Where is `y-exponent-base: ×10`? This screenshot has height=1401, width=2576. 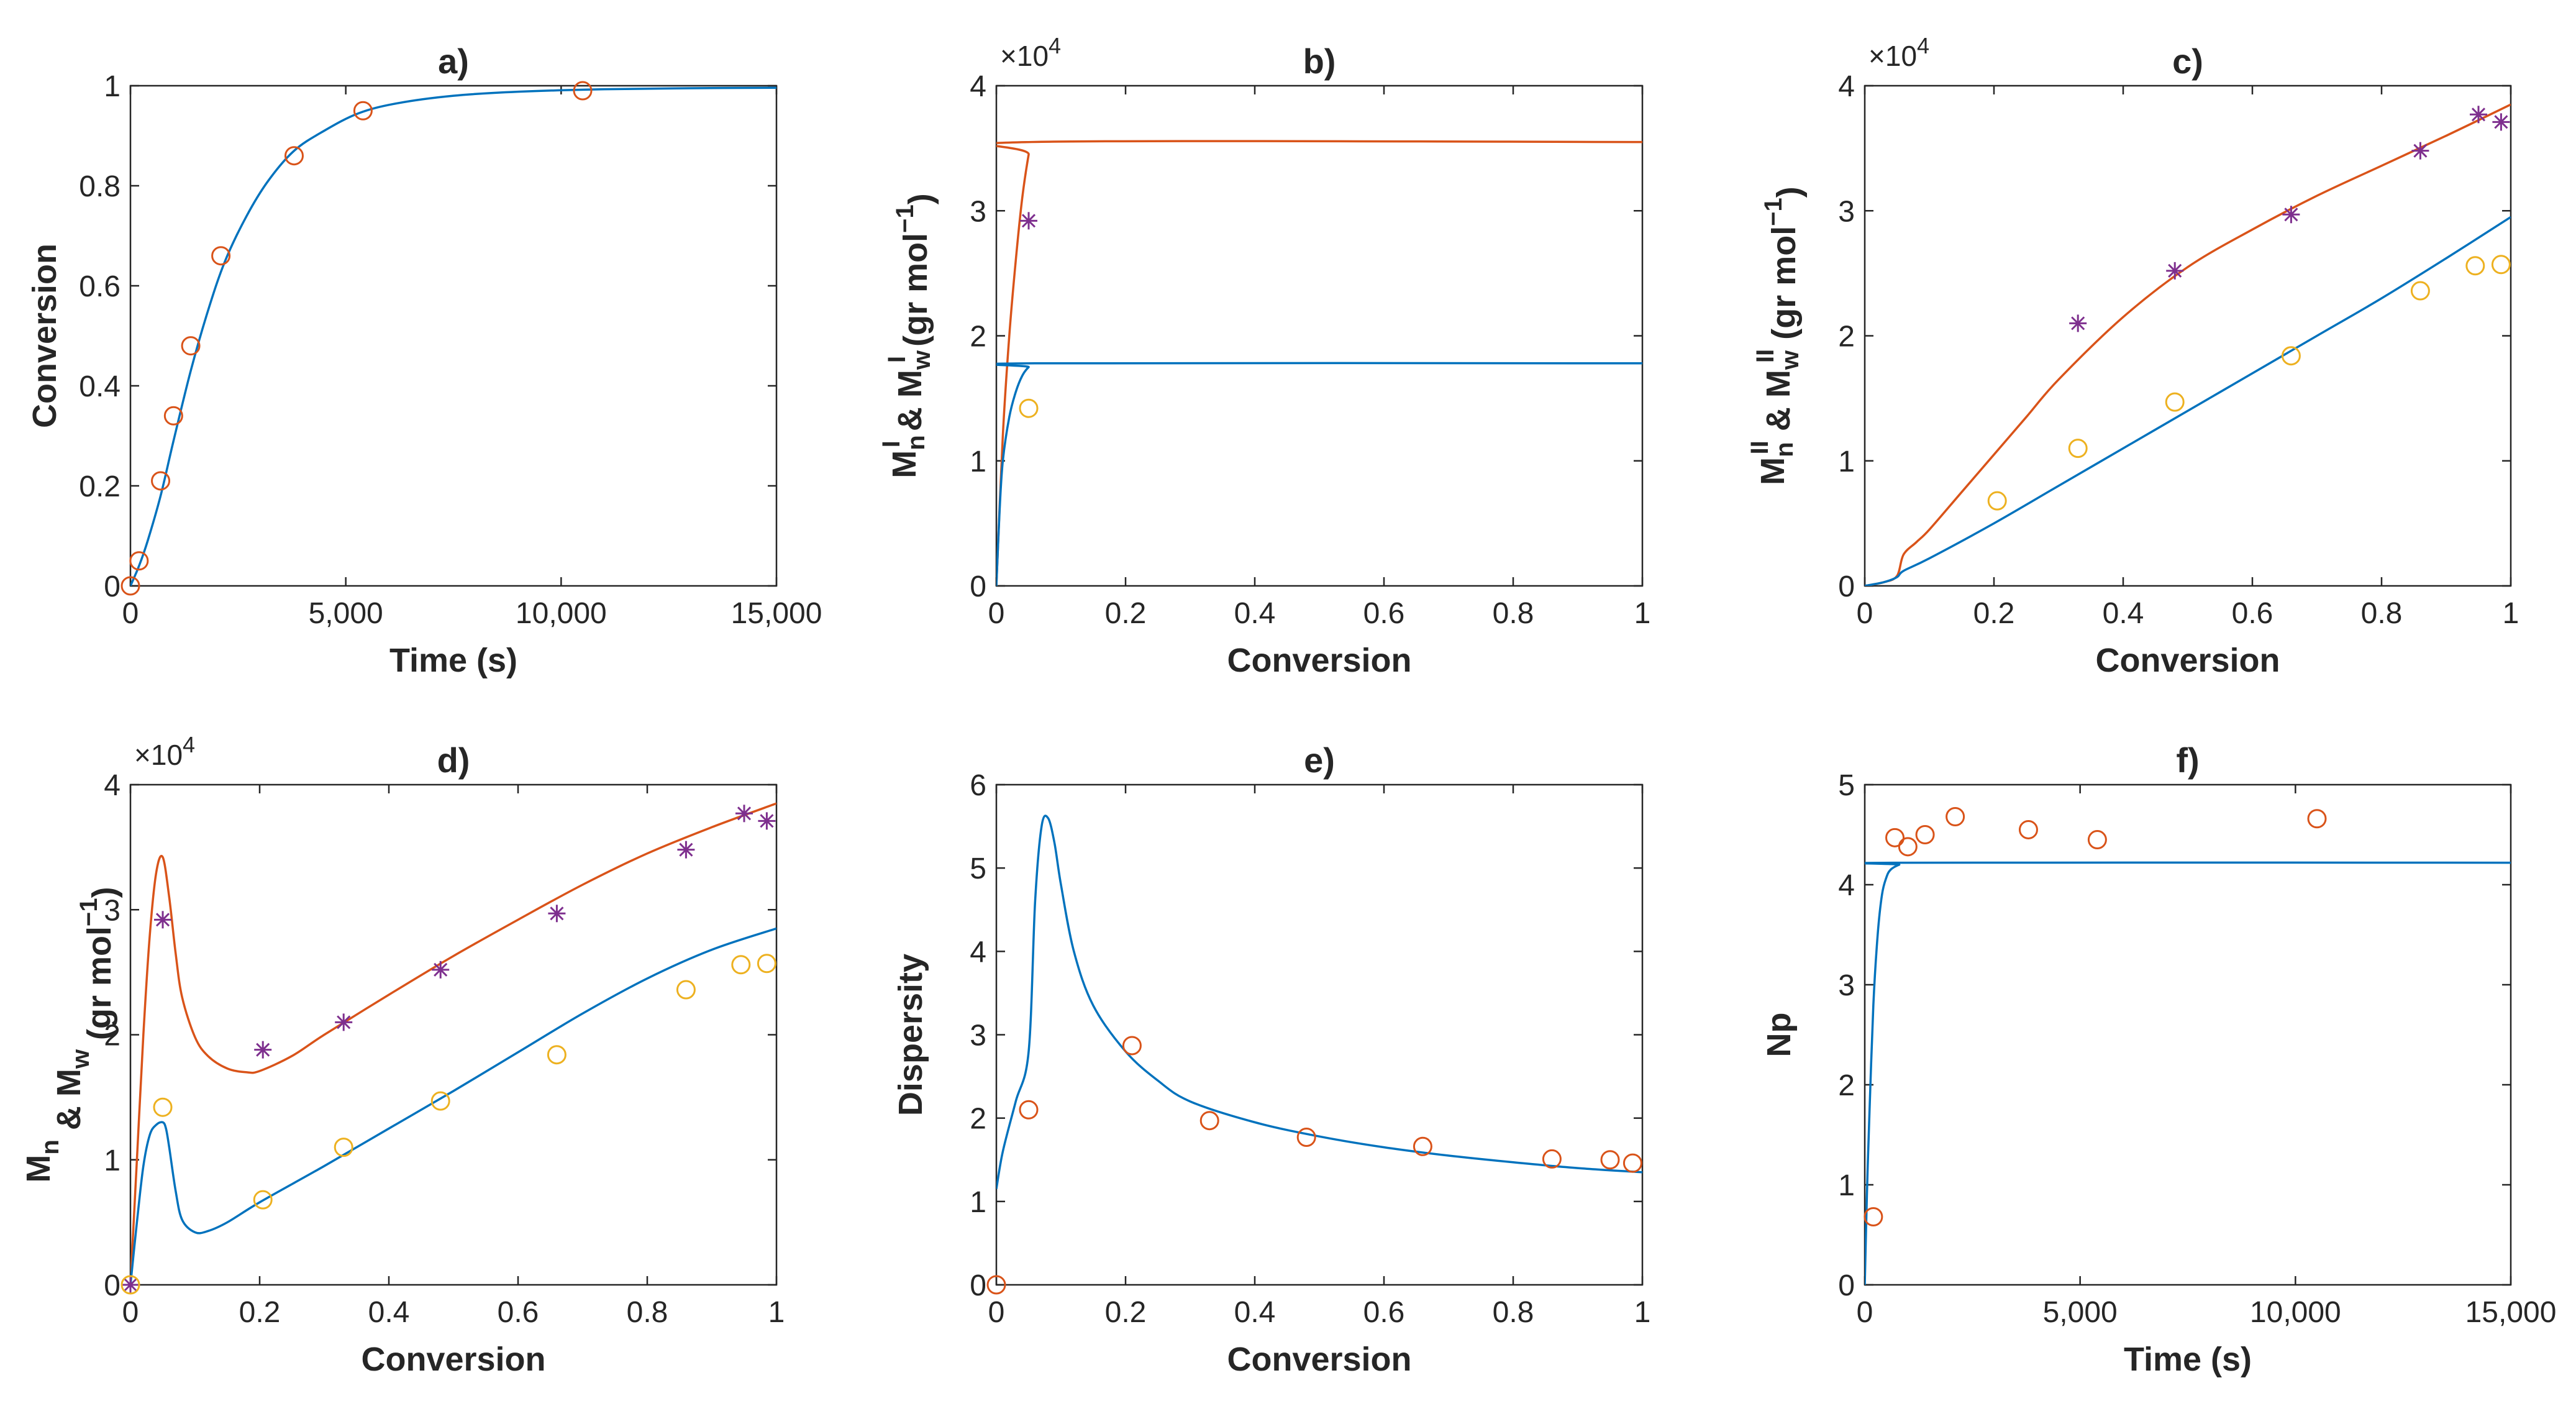 y-exponent-base: ×10 is located at coordinates (158, 755).